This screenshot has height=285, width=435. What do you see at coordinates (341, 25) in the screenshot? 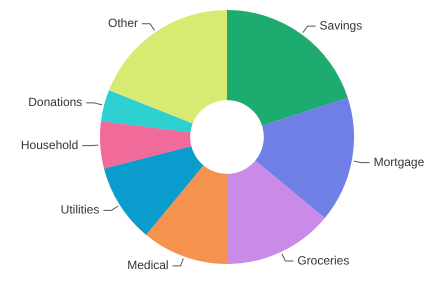
I see `slice-label: Savings` at bounding box center [341, 25].